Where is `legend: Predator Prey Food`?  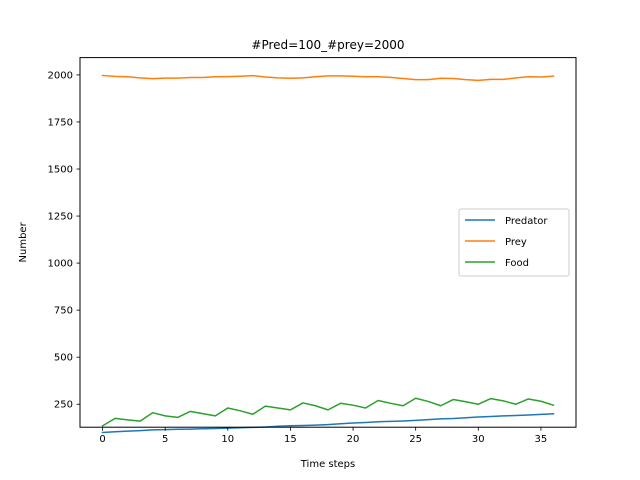 legend: Predator Prey Food is located at coordinates (514, 242).